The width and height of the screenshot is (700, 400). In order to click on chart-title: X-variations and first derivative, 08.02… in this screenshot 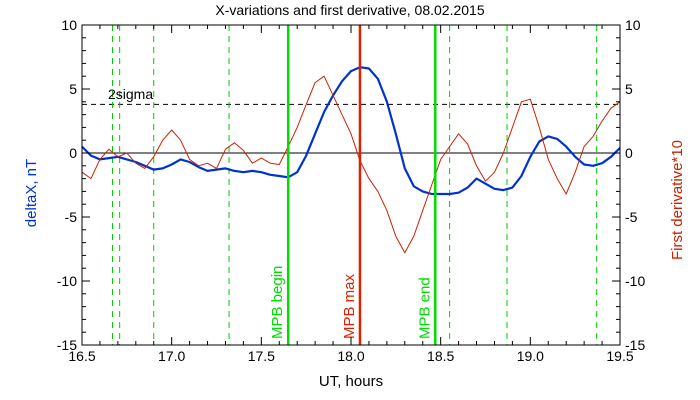, I will do `click(349, 10)`.